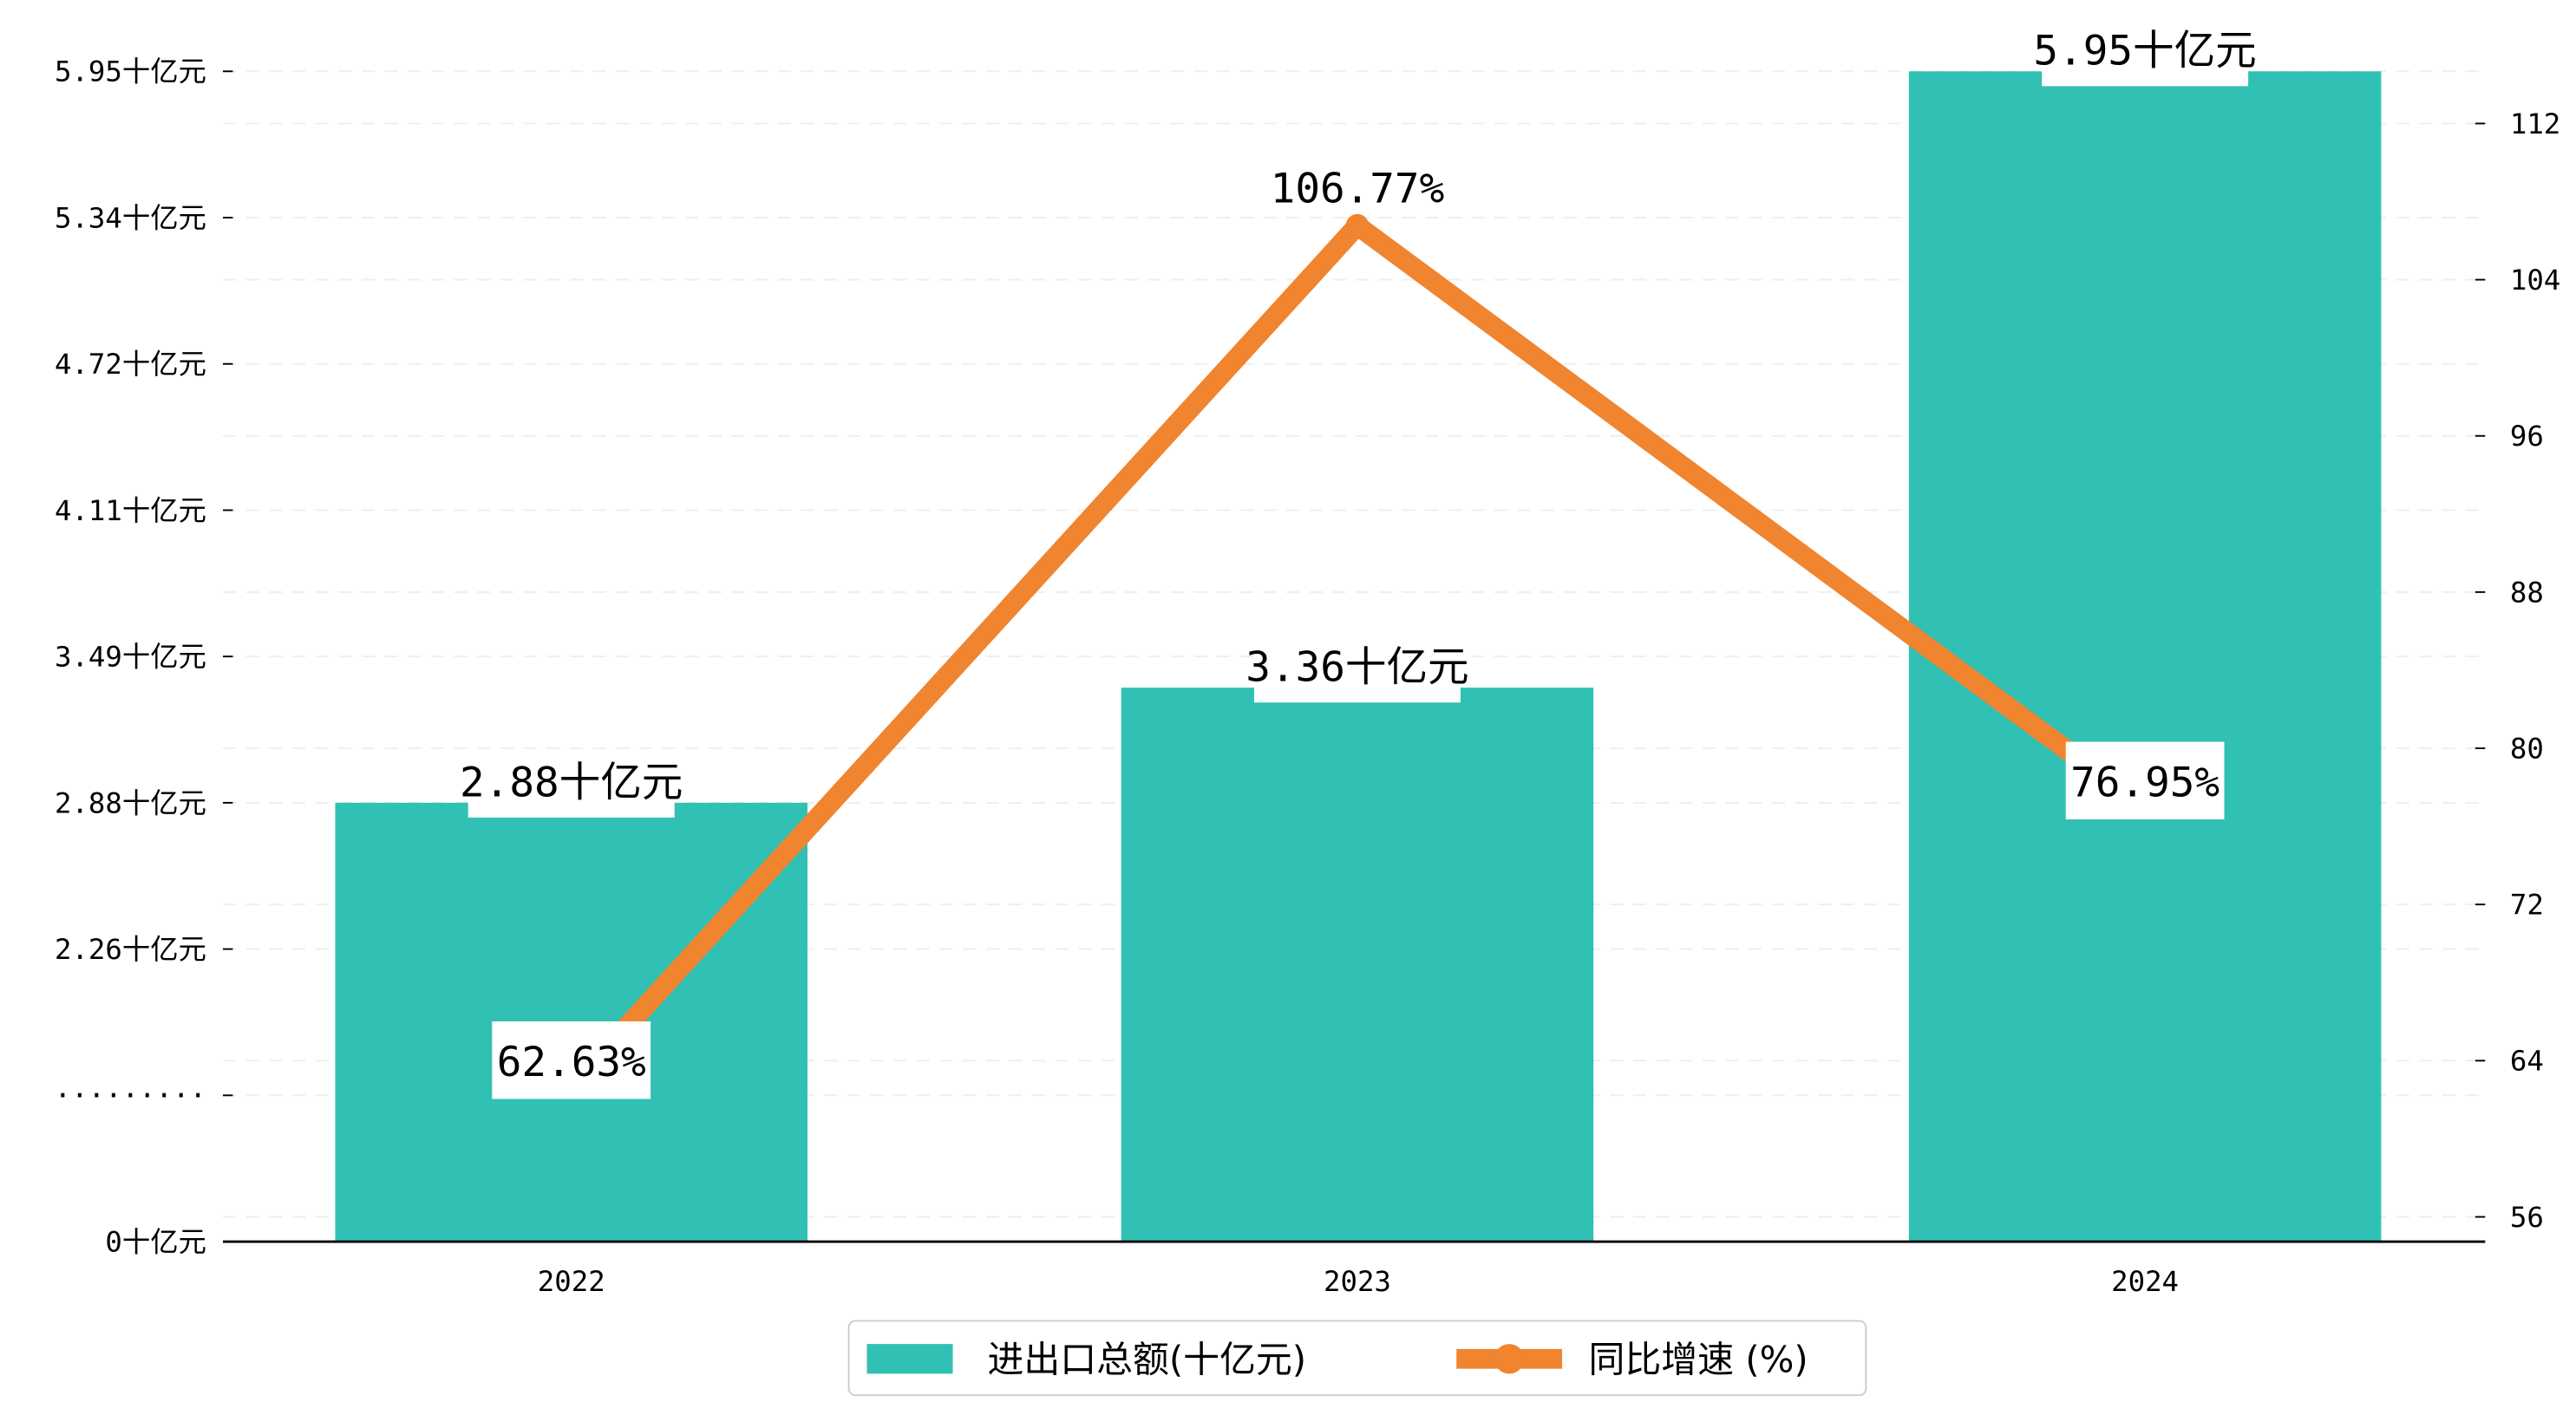  What do you see at coordinates (571, 1281) in the screenshot?
I see `x-tick-label: 2022` at bounding box center [571, 1281].